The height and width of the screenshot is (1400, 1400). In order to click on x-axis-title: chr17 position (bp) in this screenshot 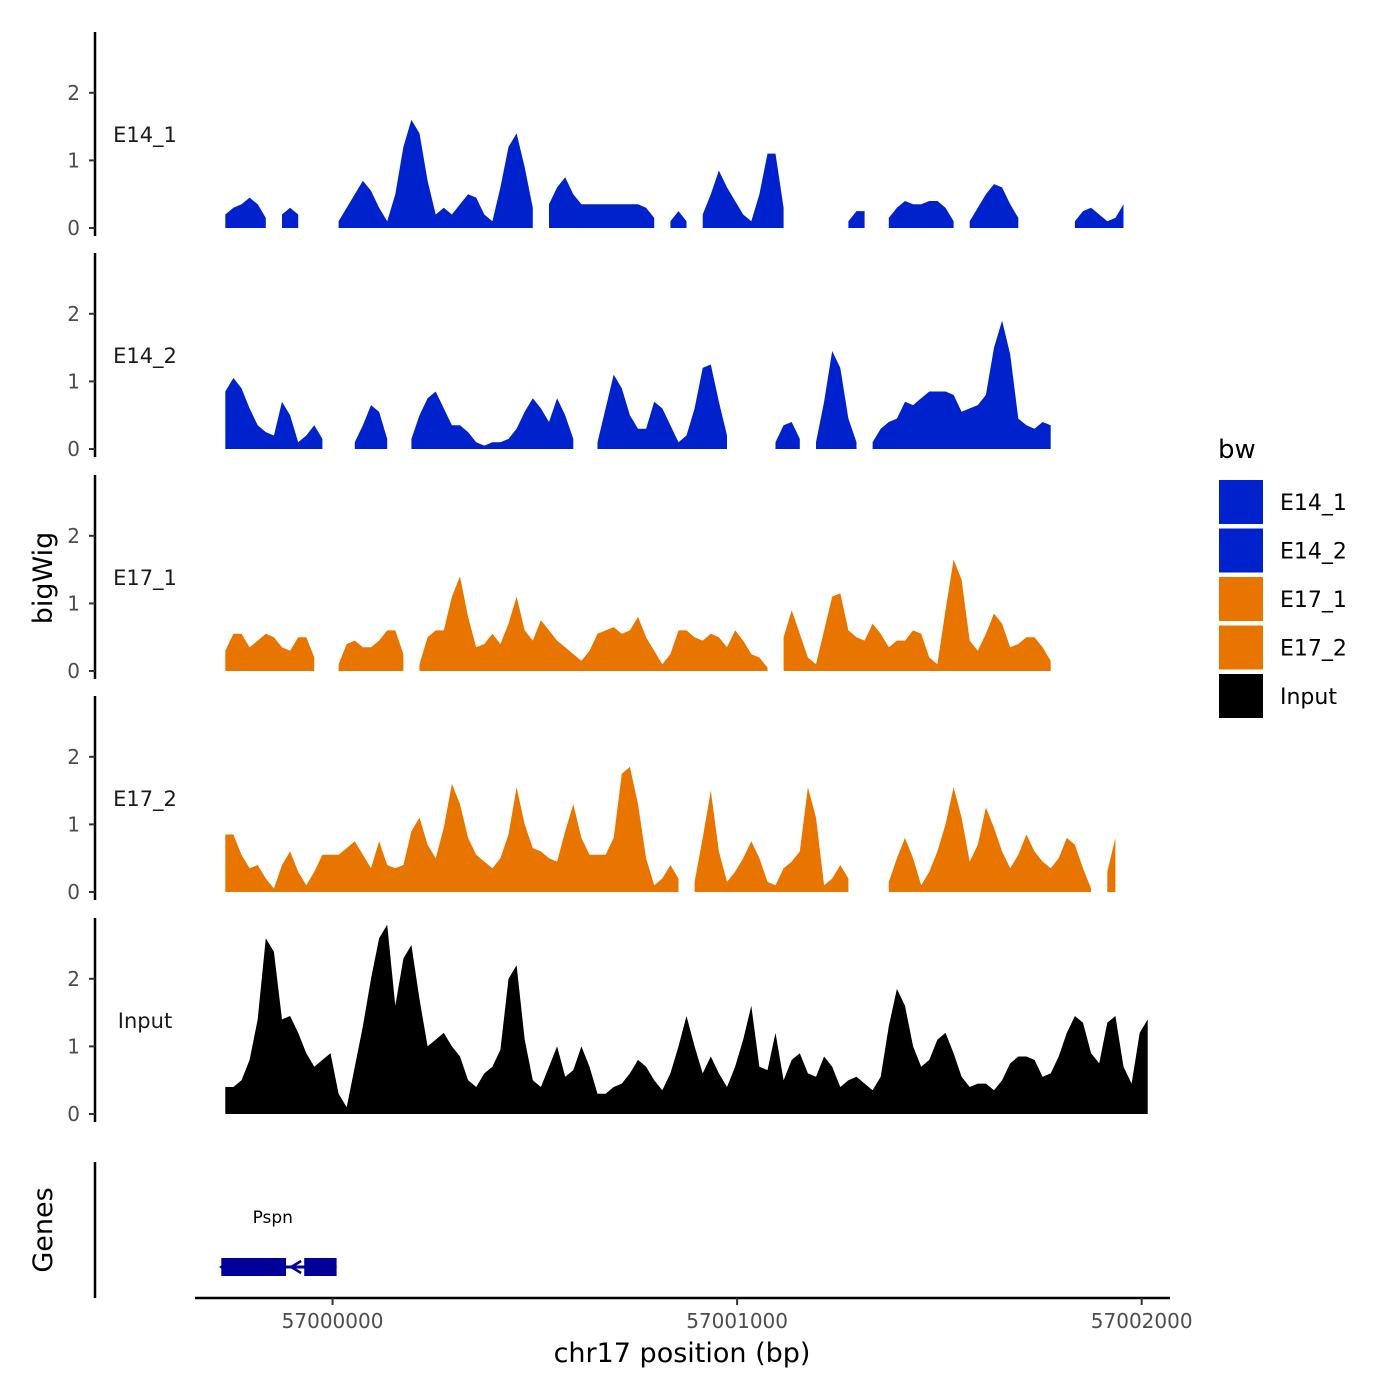, I will do `click(682, 1353)`.